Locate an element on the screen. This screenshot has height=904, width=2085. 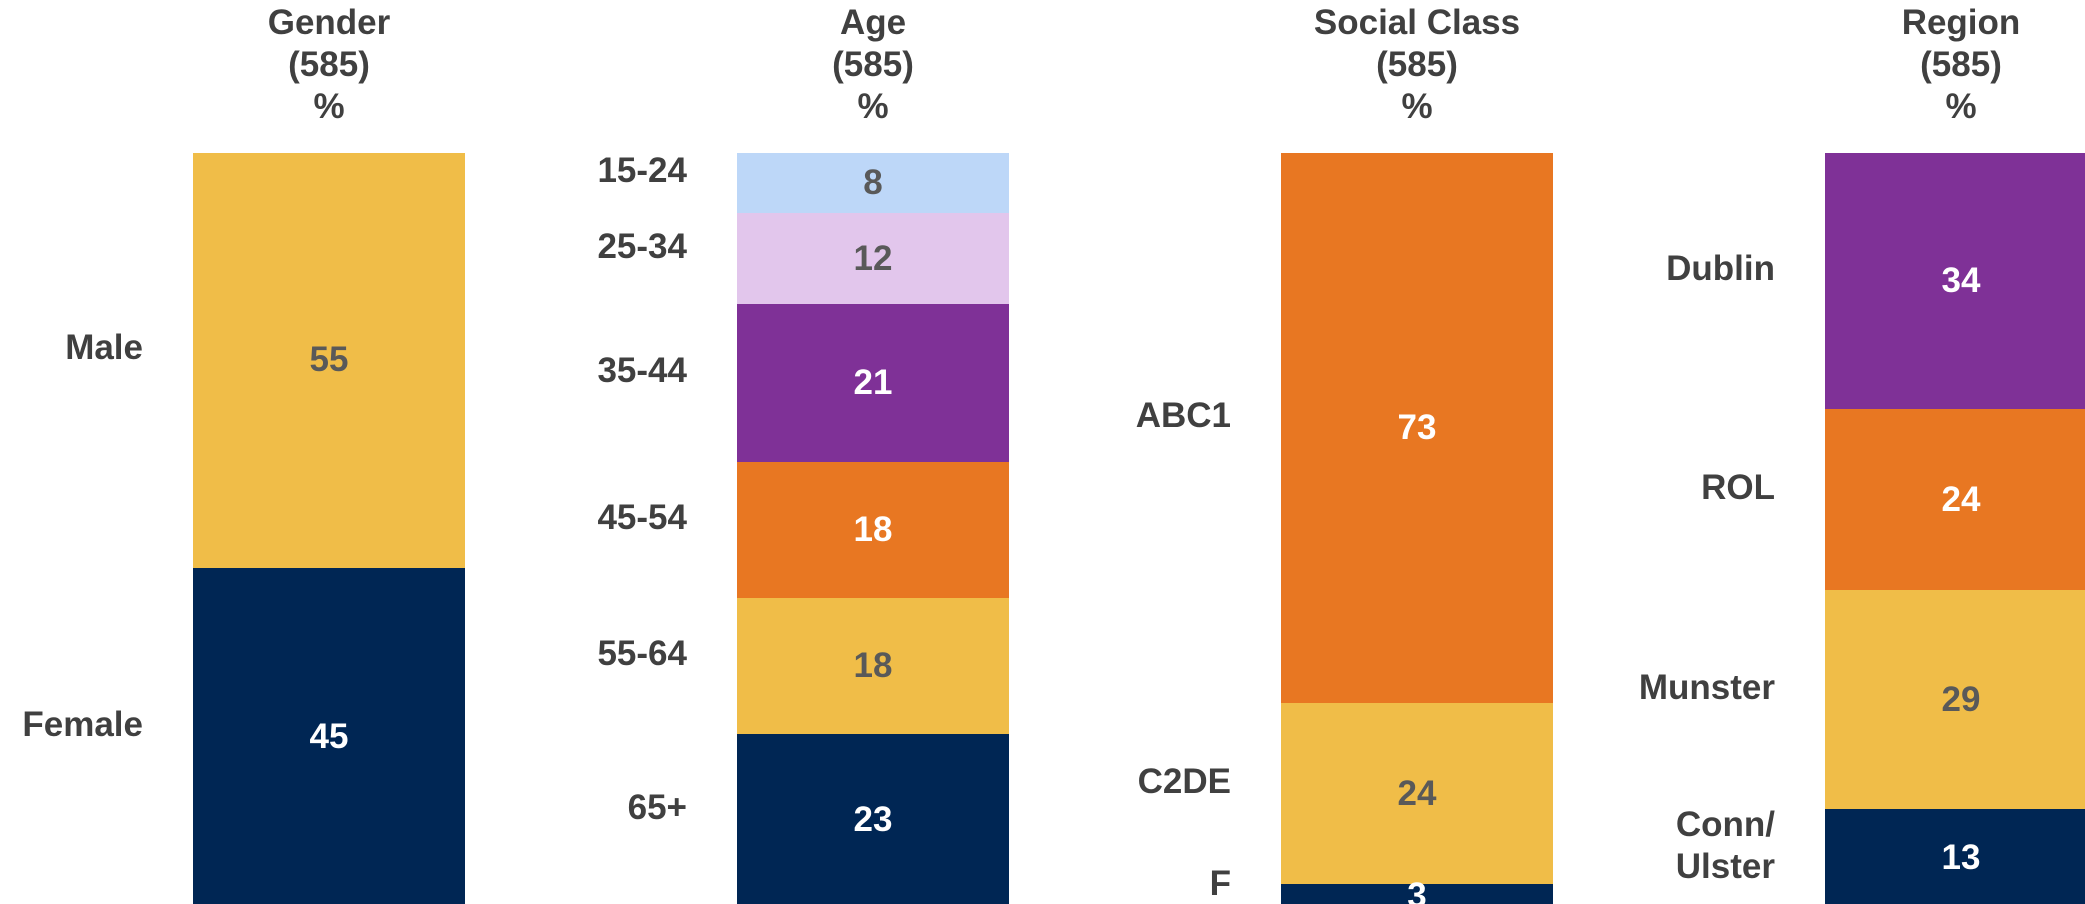
category-label: 15-24 is located at coordinates (642, 171).